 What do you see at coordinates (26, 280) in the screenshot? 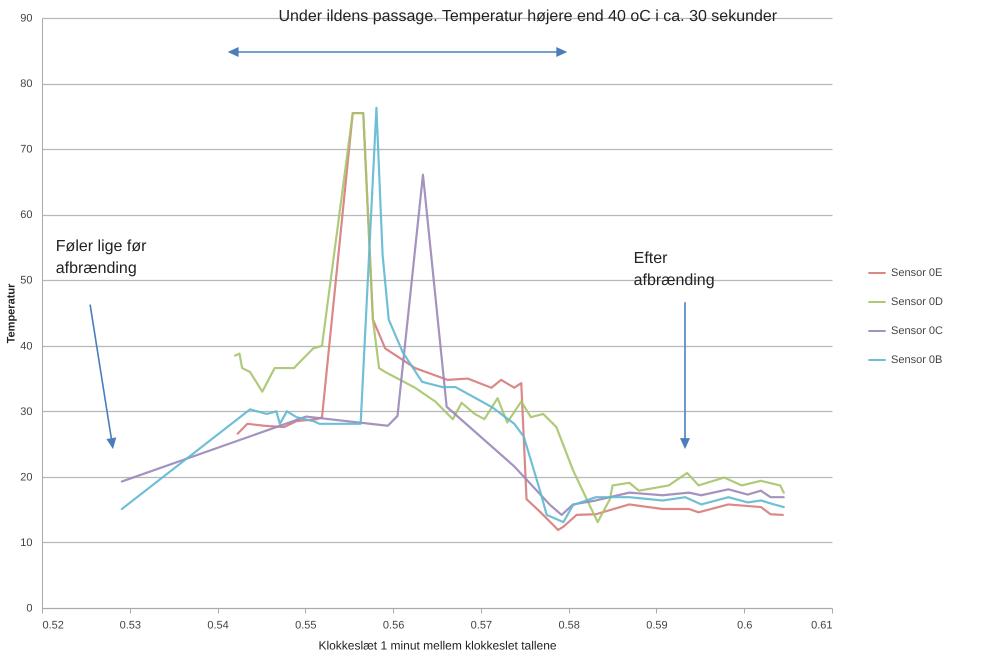
I see `y-tick-label: 50` at bounding box center [26, 280].